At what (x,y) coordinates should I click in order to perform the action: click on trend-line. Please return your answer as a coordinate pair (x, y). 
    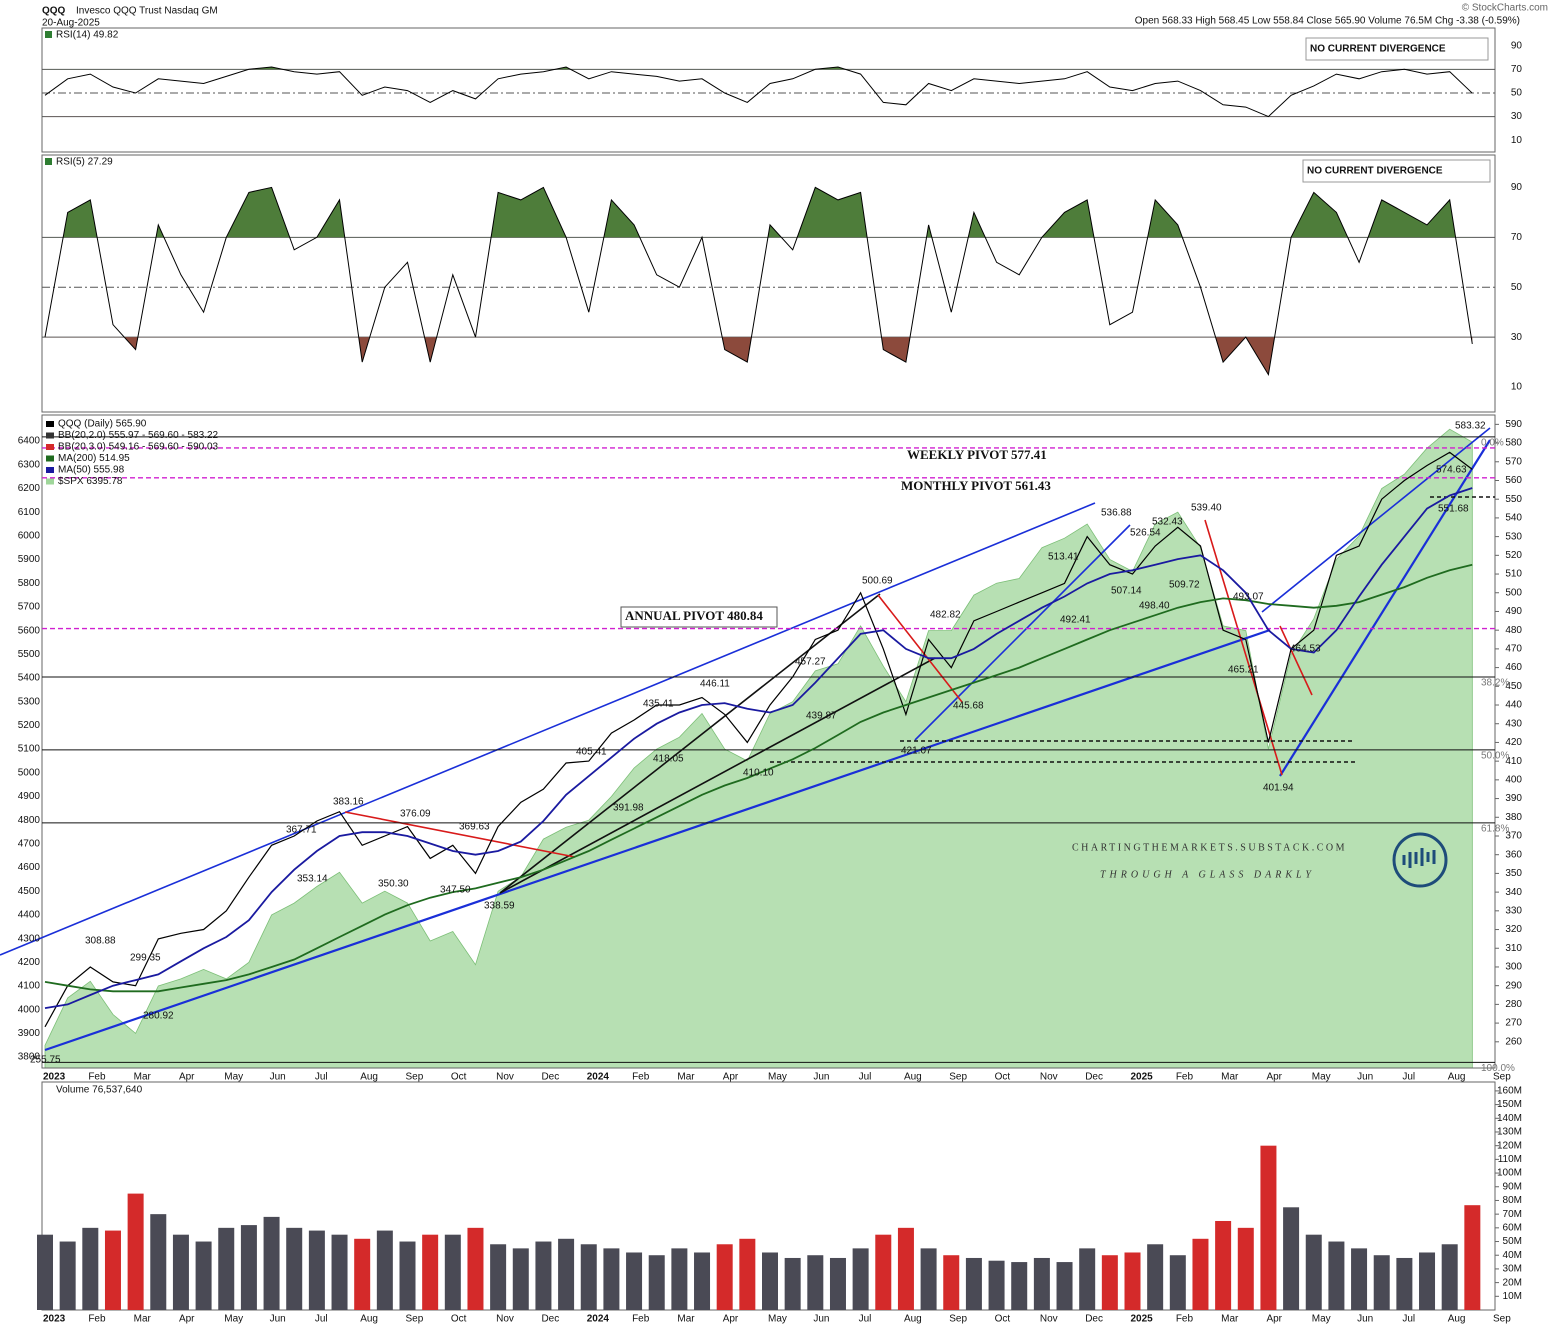
    Looking at the image, I should click on (460, 834).